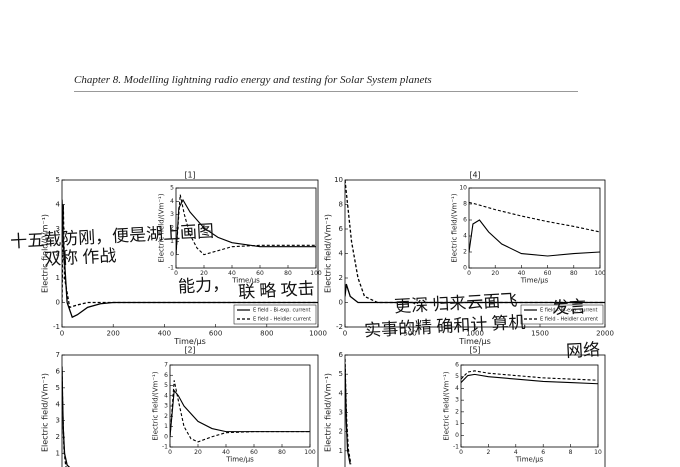  I want to click on x-tick-label: 2000, so click(605, 333).